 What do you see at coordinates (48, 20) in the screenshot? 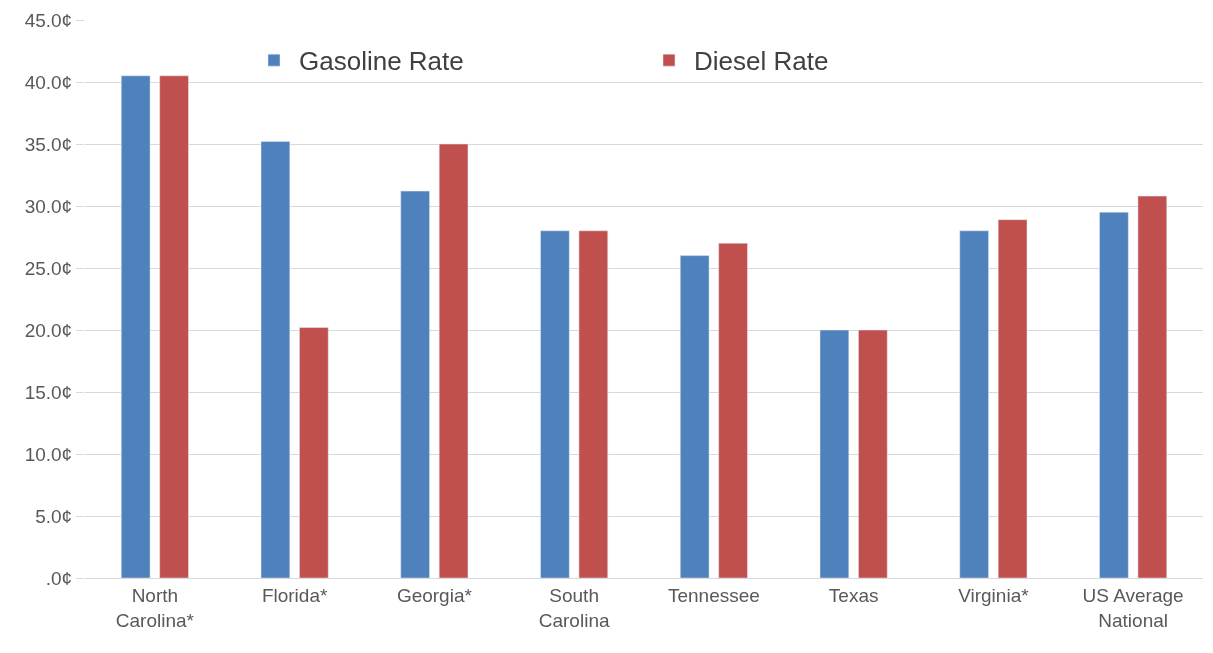
I see `y-tick-label: 45.0¢` at bounding box center [48, 20].